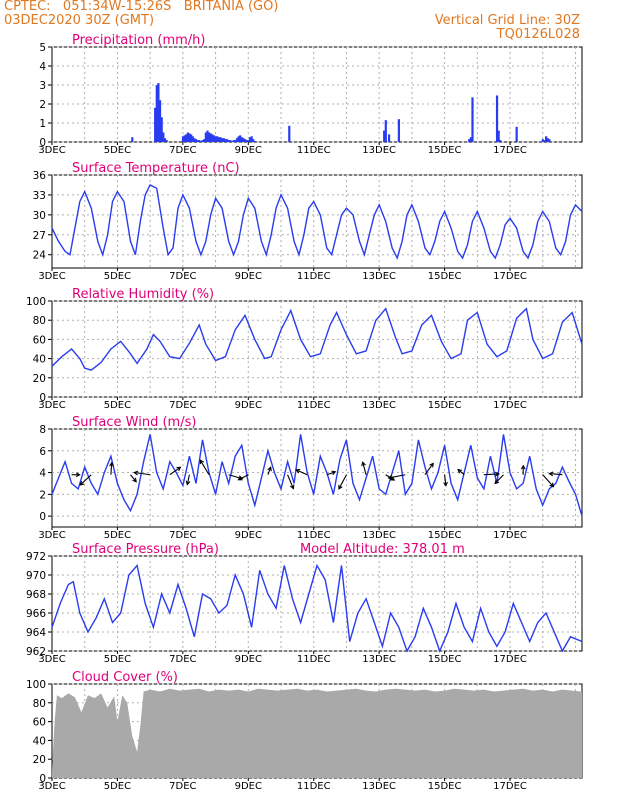  Describe the element at coordinates (39, 196) in the screenshot. I see `ytick-label-temp: 33` at that location.